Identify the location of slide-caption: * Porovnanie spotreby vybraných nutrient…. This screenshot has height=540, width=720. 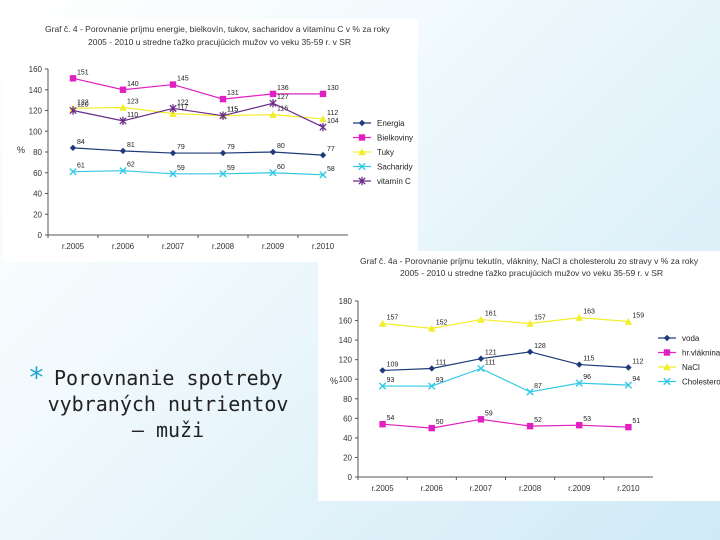
(168, 402).